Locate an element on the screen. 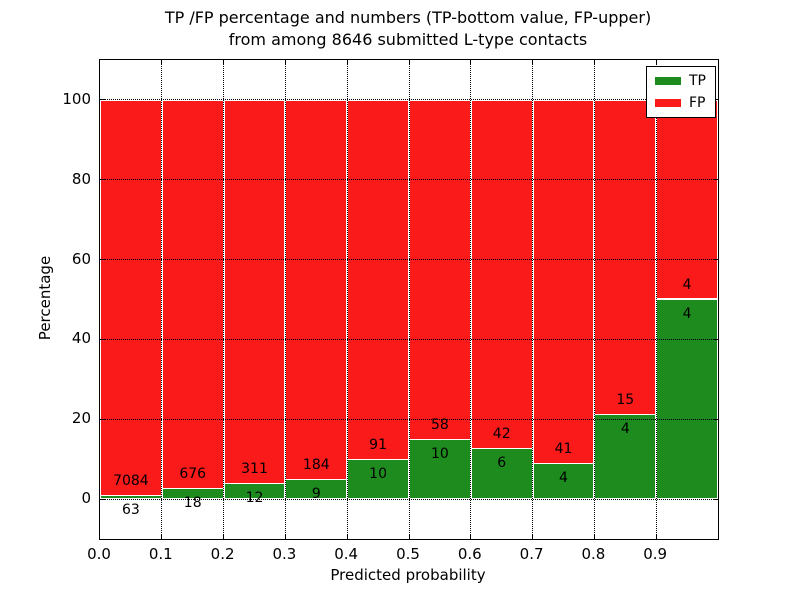 The height and width of the screenshot is (600, 800). y-tick-label: 100 is located at coordinates (76, 98).